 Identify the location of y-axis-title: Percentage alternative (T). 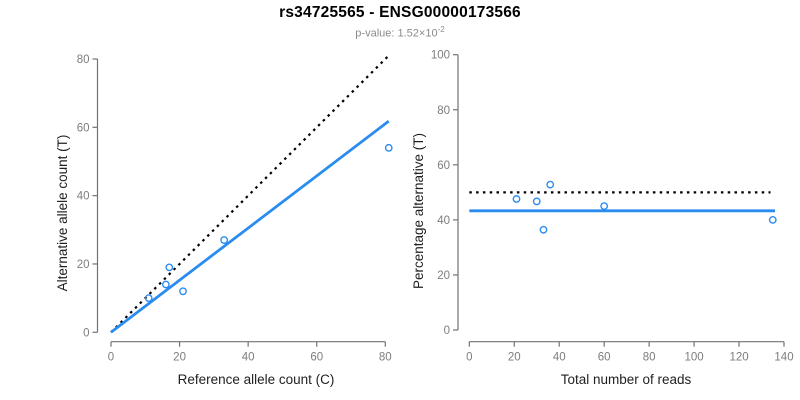
(418, 211).